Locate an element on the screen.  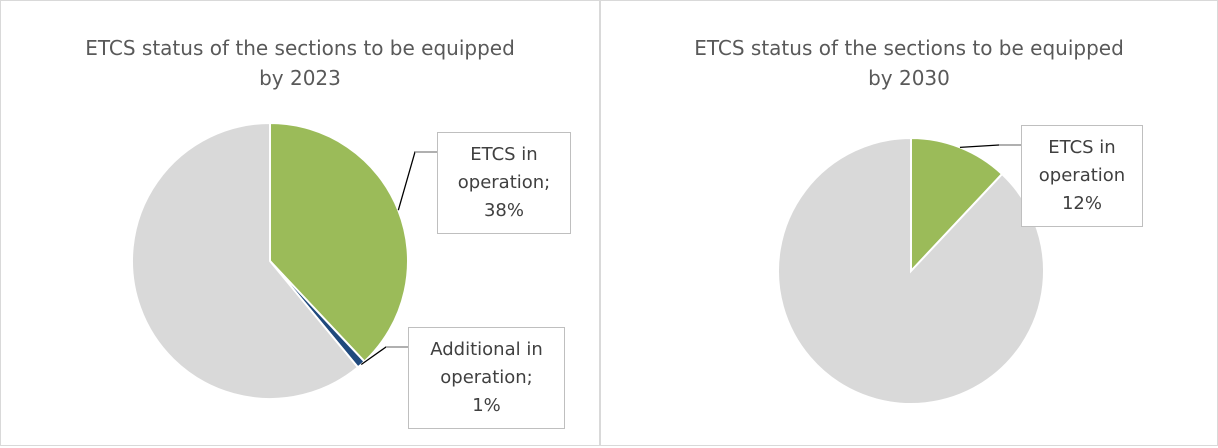
pie-chart is located at coordinates (911, 270).